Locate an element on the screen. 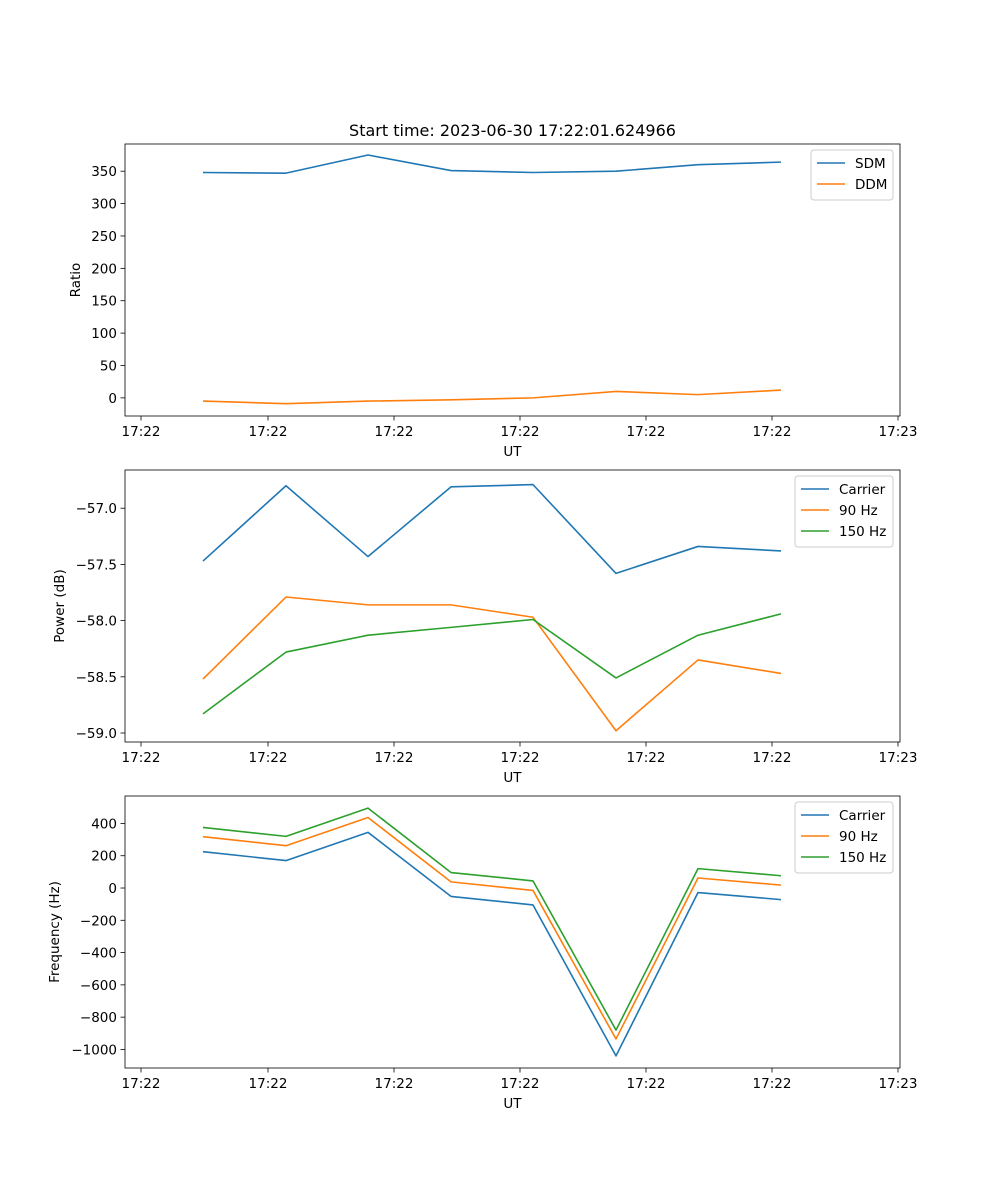 The image size is (1000, 1200). y-tick-label: 400 is located at coordinates (104, 824).